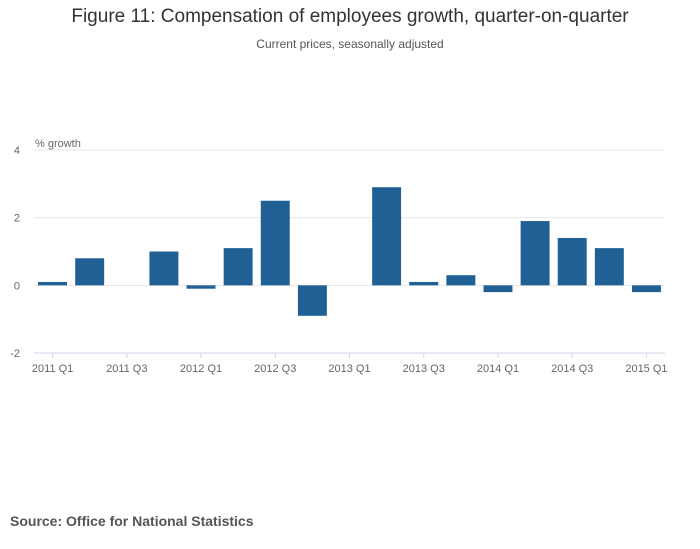 The image size is (700, 549). What do you see at coordinates (646, 369) in the screenshot?
I see `x-tick-label: 2015 Q1` at bounding box center [646, 369].